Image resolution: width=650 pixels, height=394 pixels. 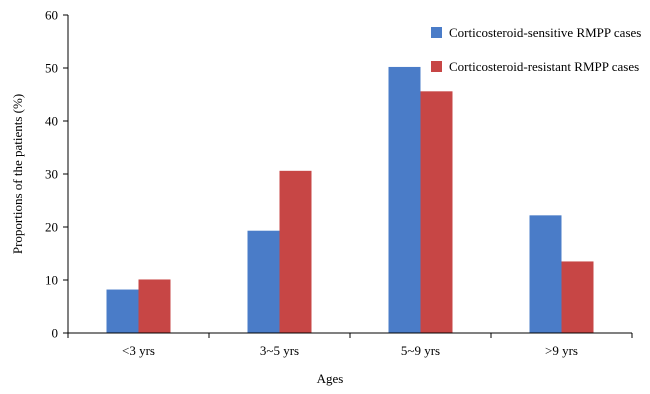 What do you see at coordinates (51, 121) in the screenshot?
I see `y-tick-label: 40` at bounding box center [51, 121].